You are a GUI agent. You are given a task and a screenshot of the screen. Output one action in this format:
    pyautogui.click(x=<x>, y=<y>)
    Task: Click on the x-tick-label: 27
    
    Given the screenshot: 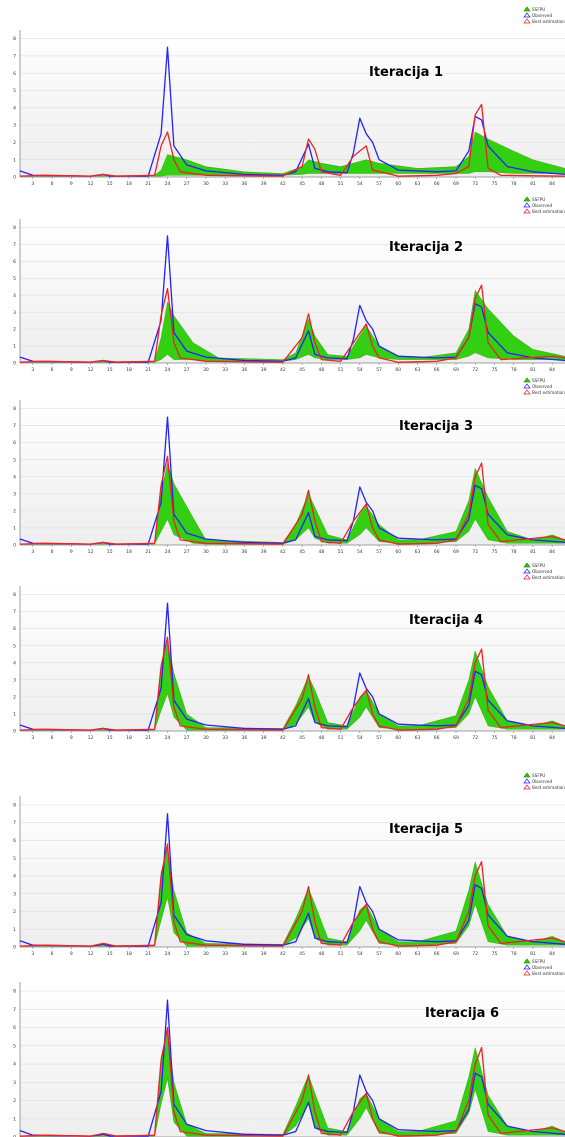 What is the action you would take?
    pyautogui.click(x=187, y=184)
    